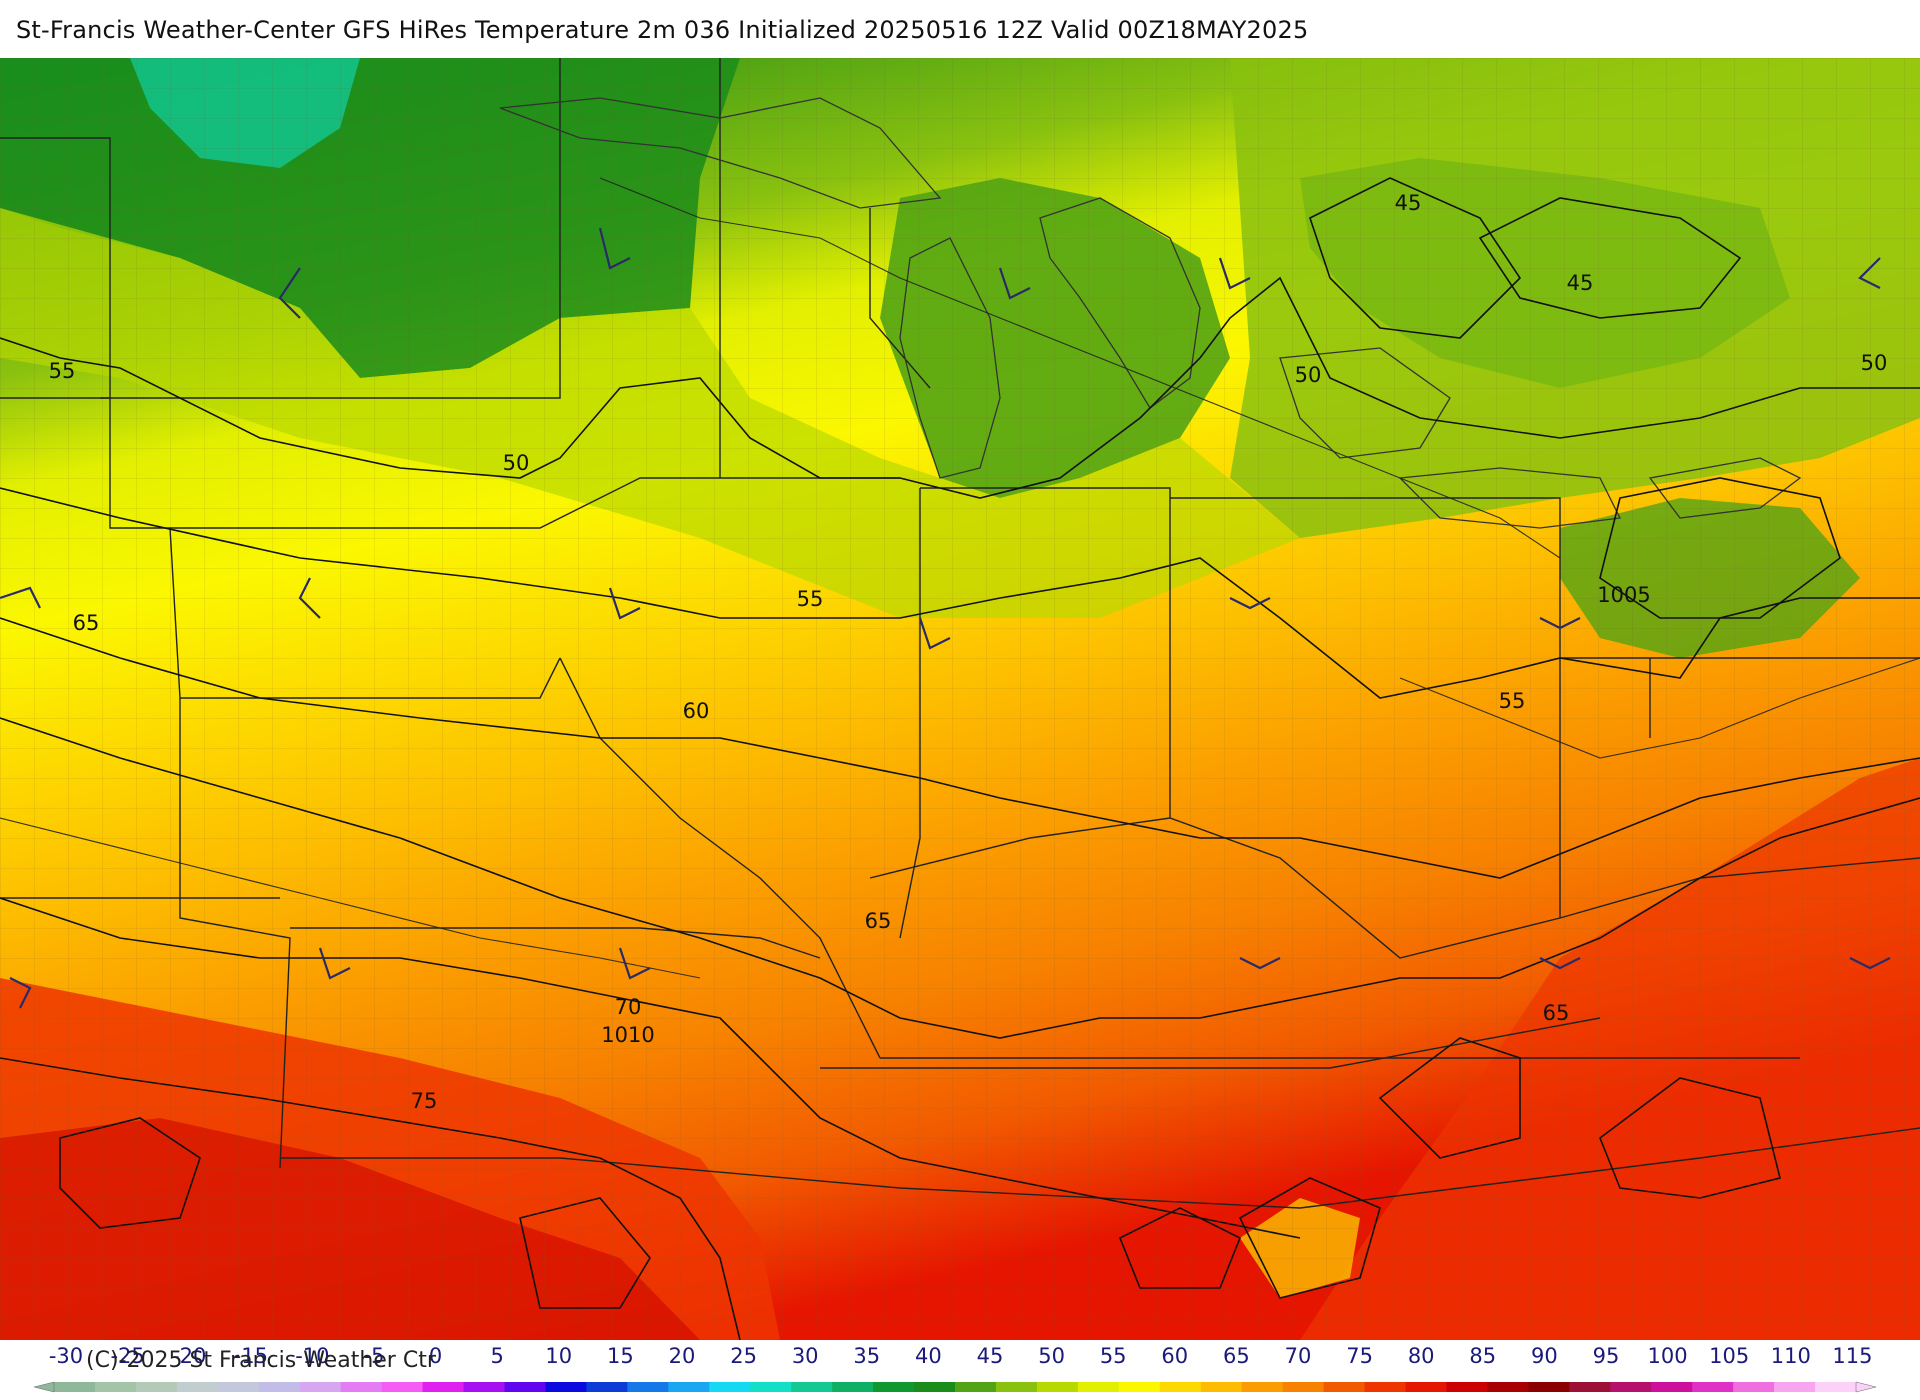 This screenshot has height=1400, width=1920. I want to click on contour-label: 70, so click(628, 1007).